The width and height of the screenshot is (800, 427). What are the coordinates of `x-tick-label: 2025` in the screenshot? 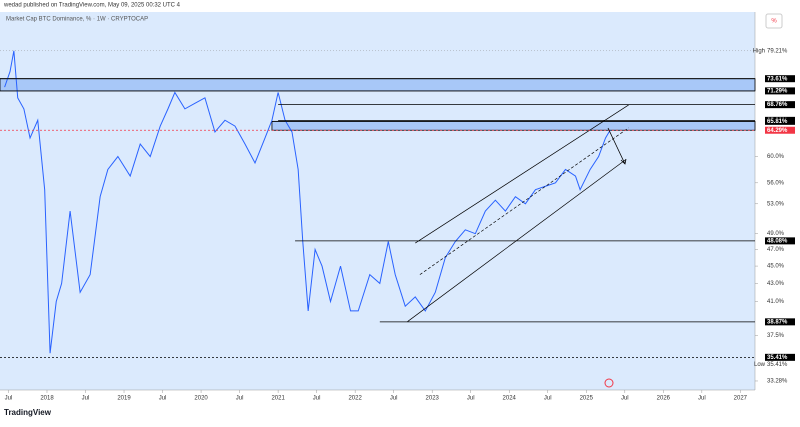 It's located at (587, 399).